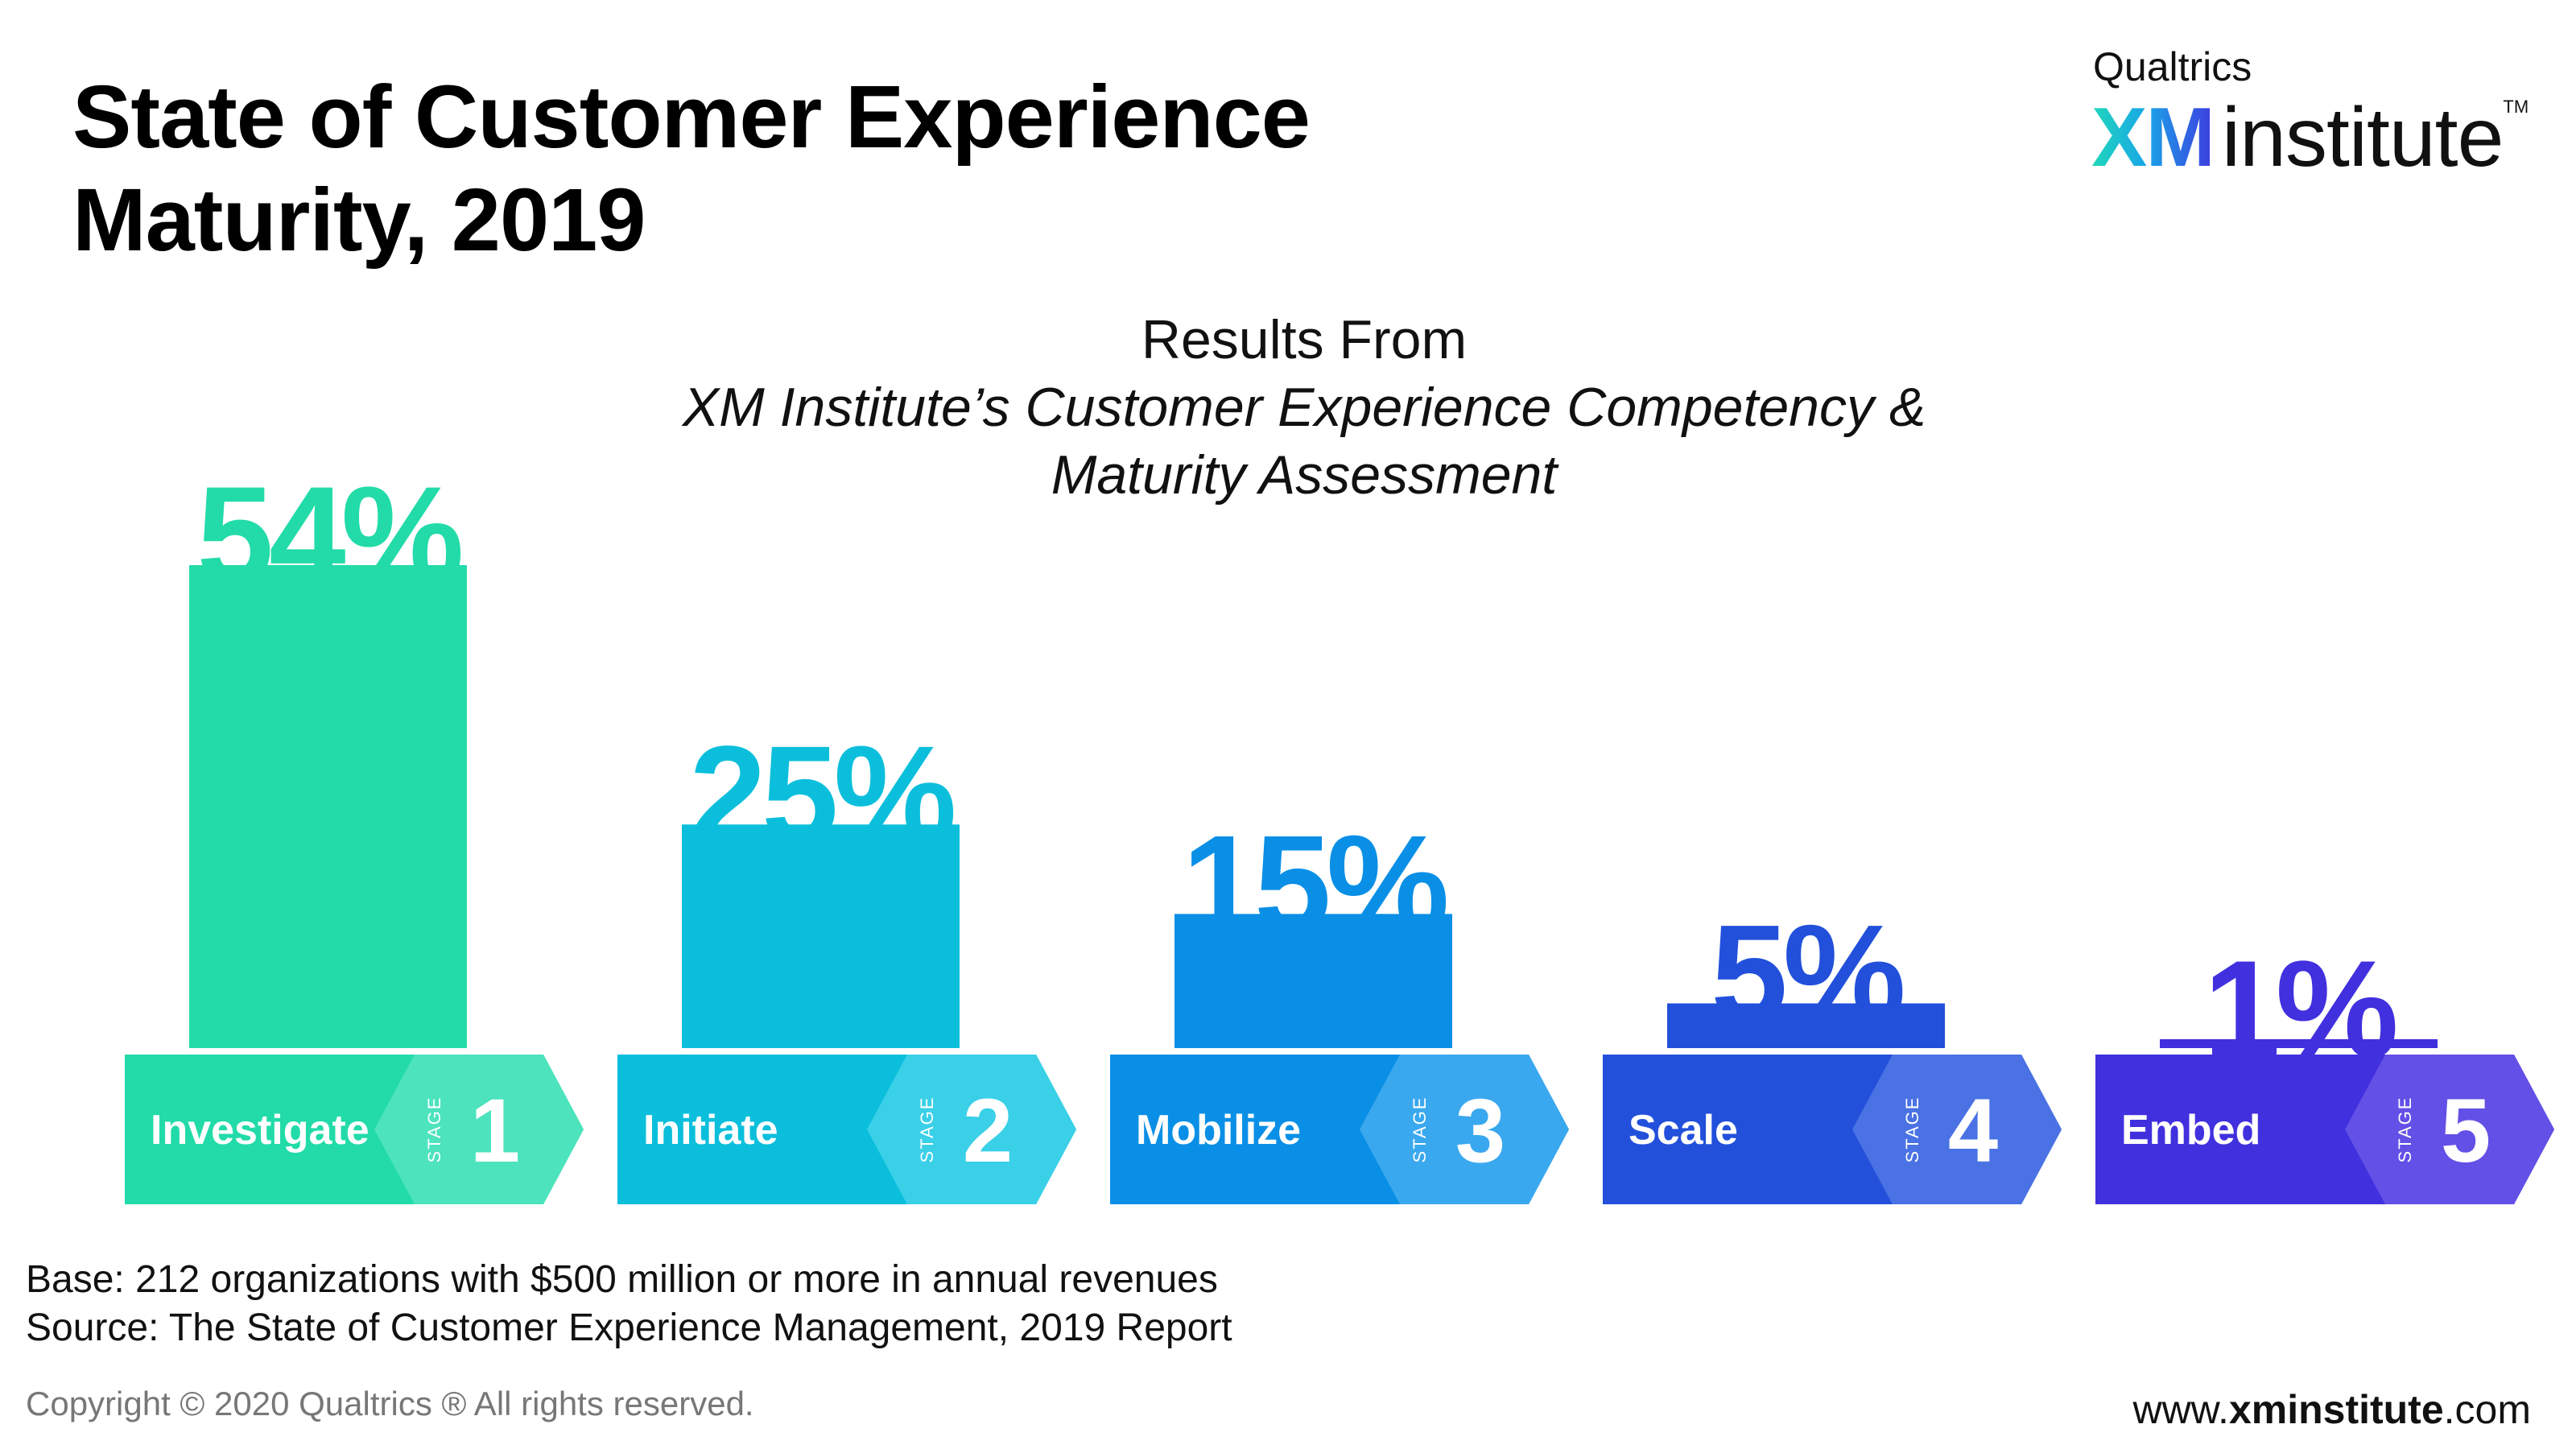 The image size is (2576, 1449). I want to click on bar-investigate, so click(328, 806).